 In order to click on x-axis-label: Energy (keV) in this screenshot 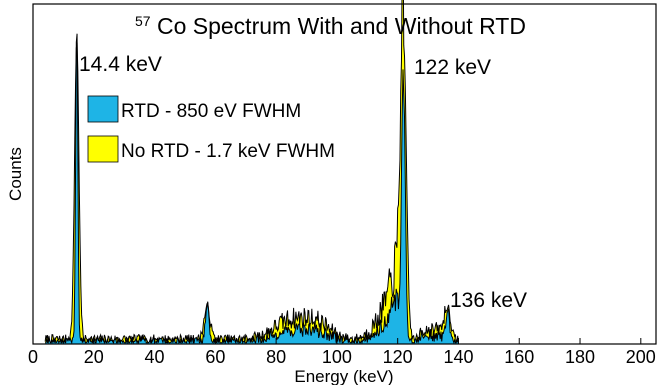, I will do `click(343, 376)`.